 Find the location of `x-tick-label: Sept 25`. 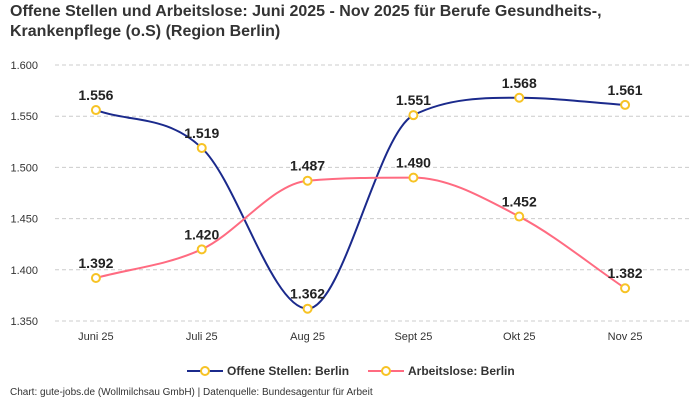

x-tick-label: Sept 25 is located at coordinates (413, 337).